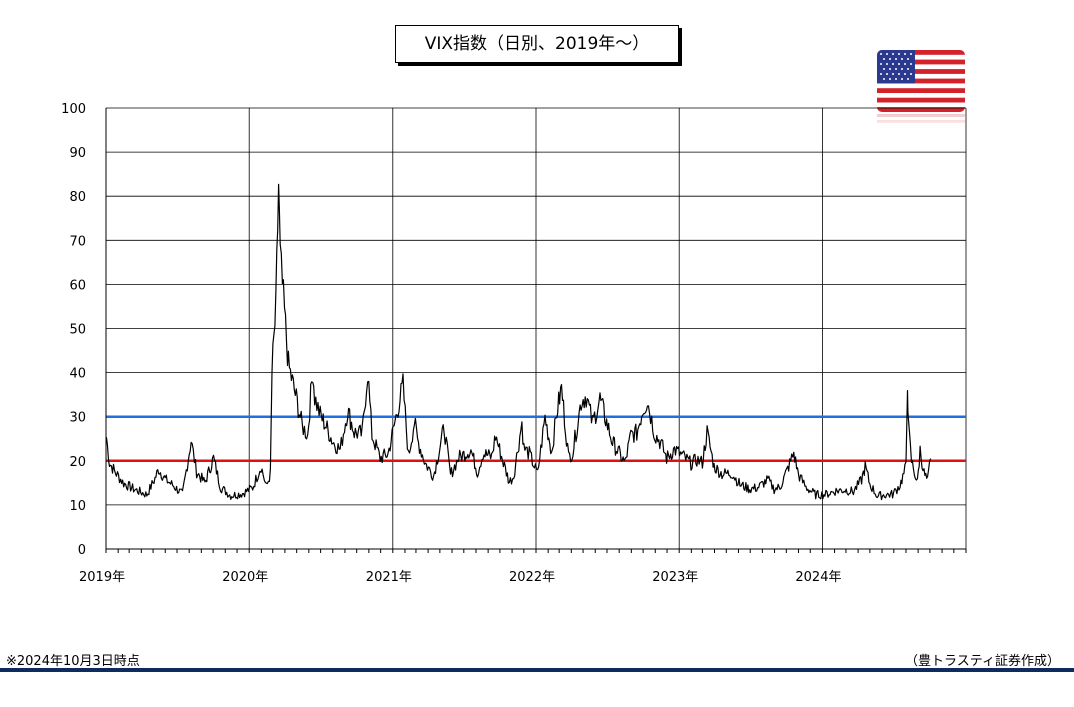 Image resolution: width=1074 pixels, height=707 pixels. I want to click on credit: （豊トラスティ証券作成）, so click(982, 661).